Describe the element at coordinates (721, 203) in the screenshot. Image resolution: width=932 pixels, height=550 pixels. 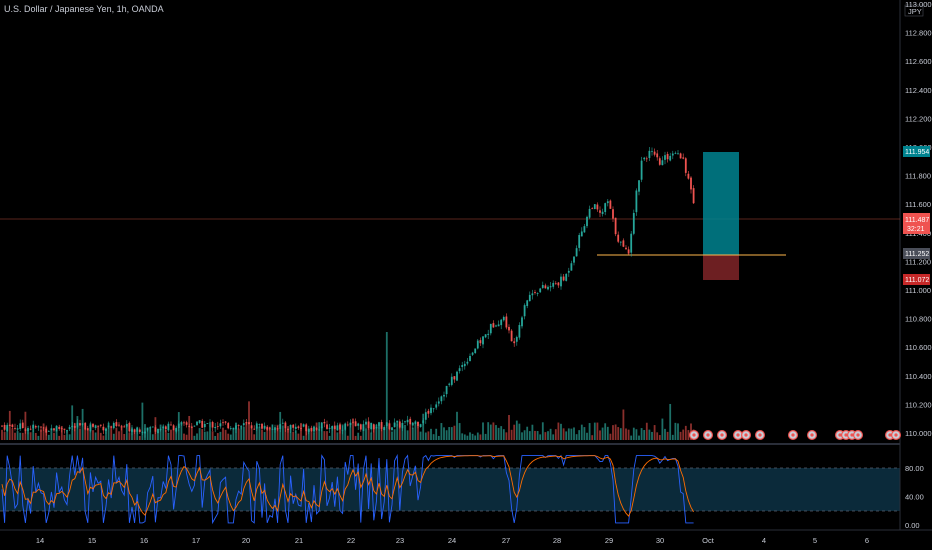
I see `target-zone` at that location.